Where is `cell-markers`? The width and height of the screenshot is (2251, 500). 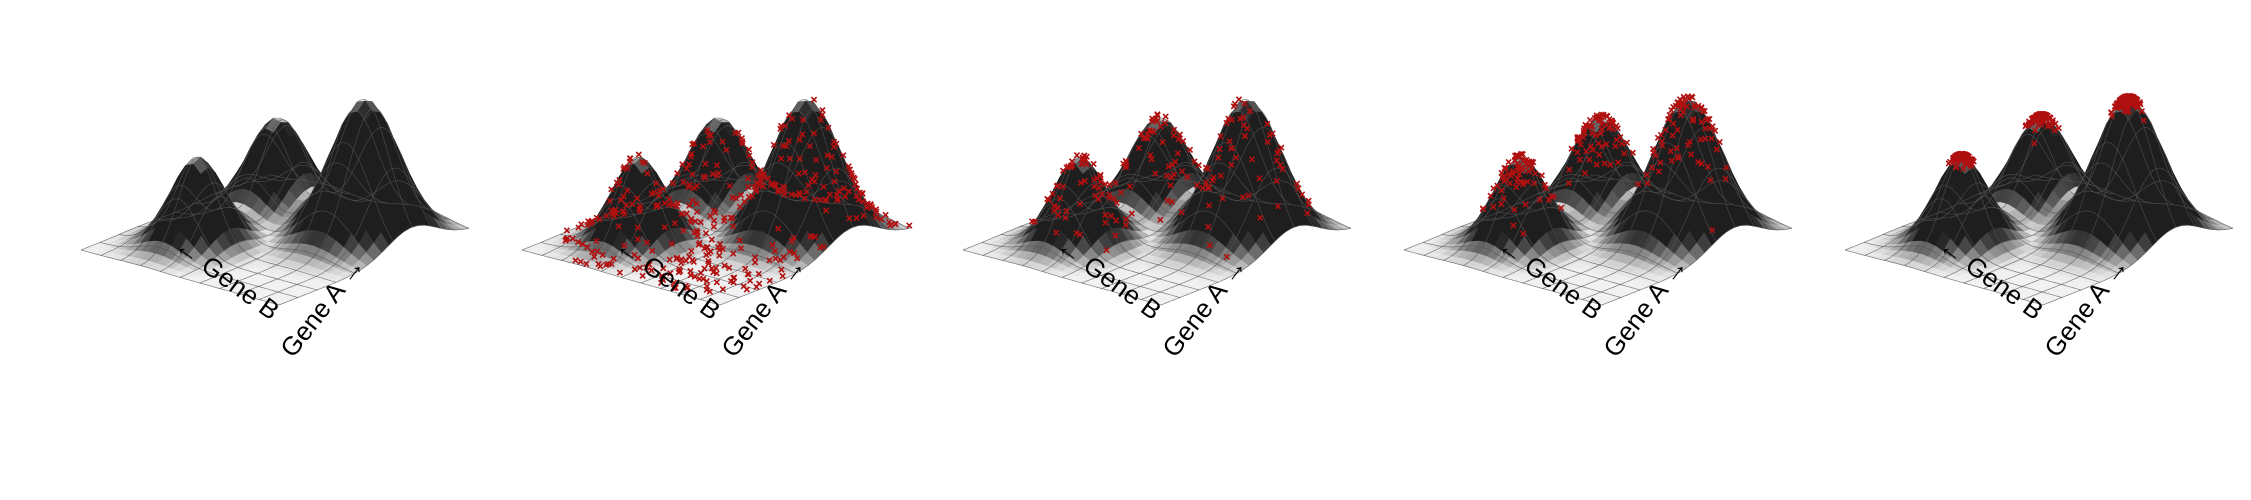 cell-markers is located at coordinates (1170, 178).